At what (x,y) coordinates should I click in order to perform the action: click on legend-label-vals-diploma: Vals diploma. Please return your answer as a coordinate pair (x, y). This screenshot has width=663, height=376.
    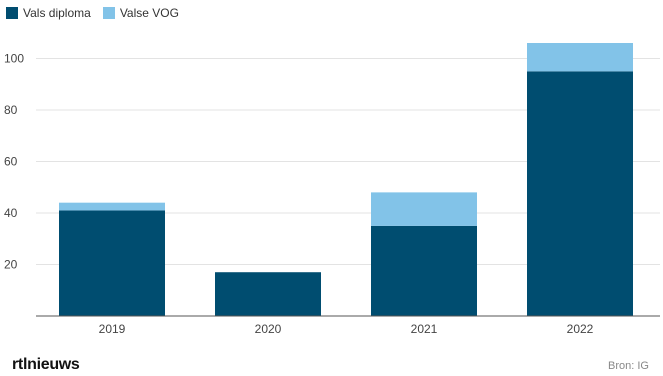
    Looking at the image, I should click on (57, 13).